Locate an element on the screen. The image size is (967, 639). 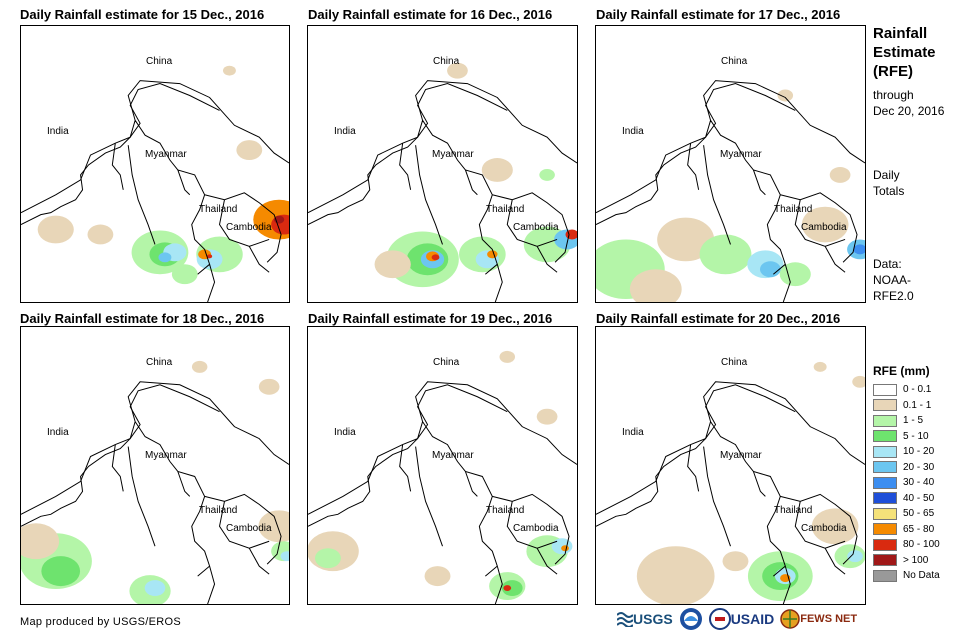
side-title: Rainfall Estimate (RFE) is located at coordinates (904, 52).